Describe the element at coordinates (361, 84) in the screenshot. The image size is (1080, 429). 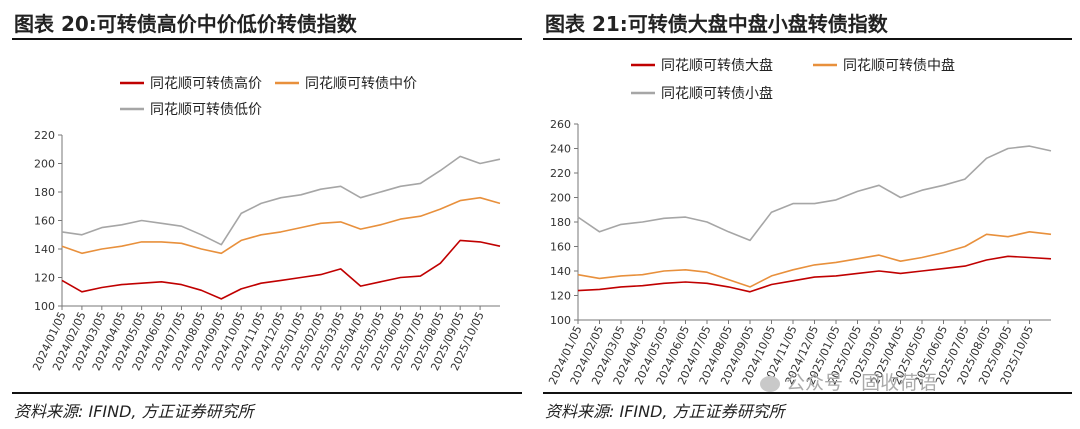
I see `legend-label: 同花顺可转债中价` at that location.